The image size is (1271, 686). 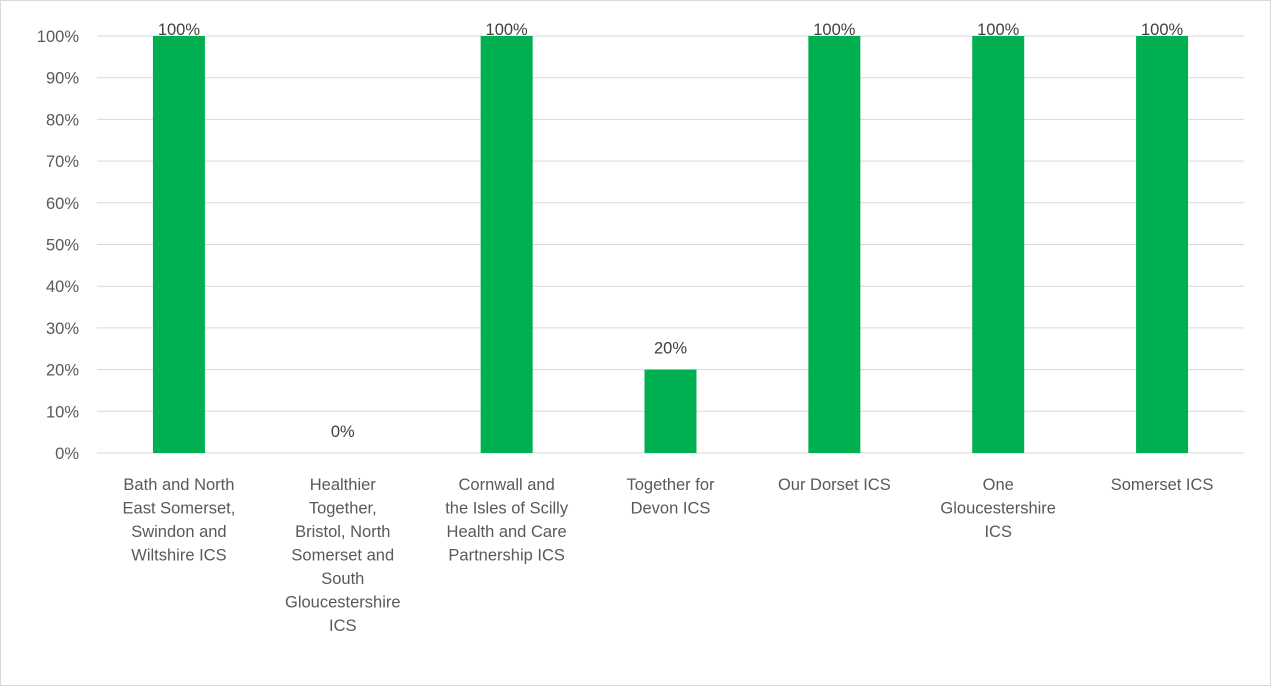 I want to click on category-label-line: Somerset ICS, so click(x=1162, y=485).